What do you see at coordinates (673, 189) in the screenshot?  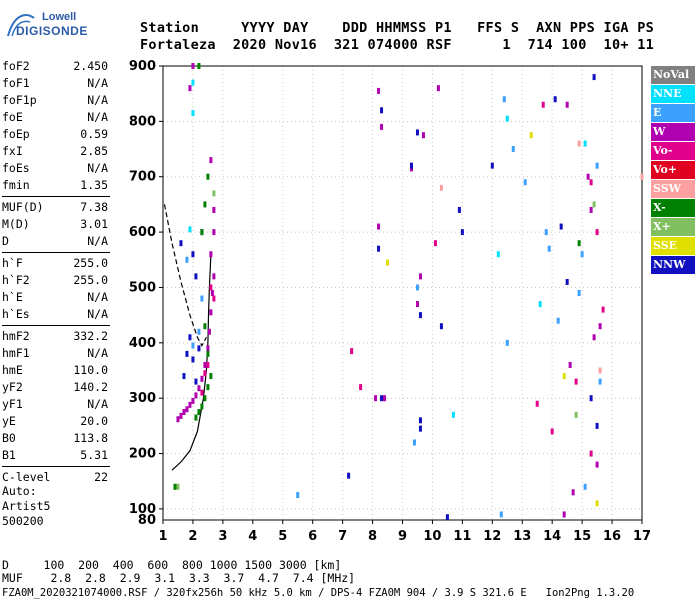 I see `legend-item: SSW` at bounding box center [673, 189].